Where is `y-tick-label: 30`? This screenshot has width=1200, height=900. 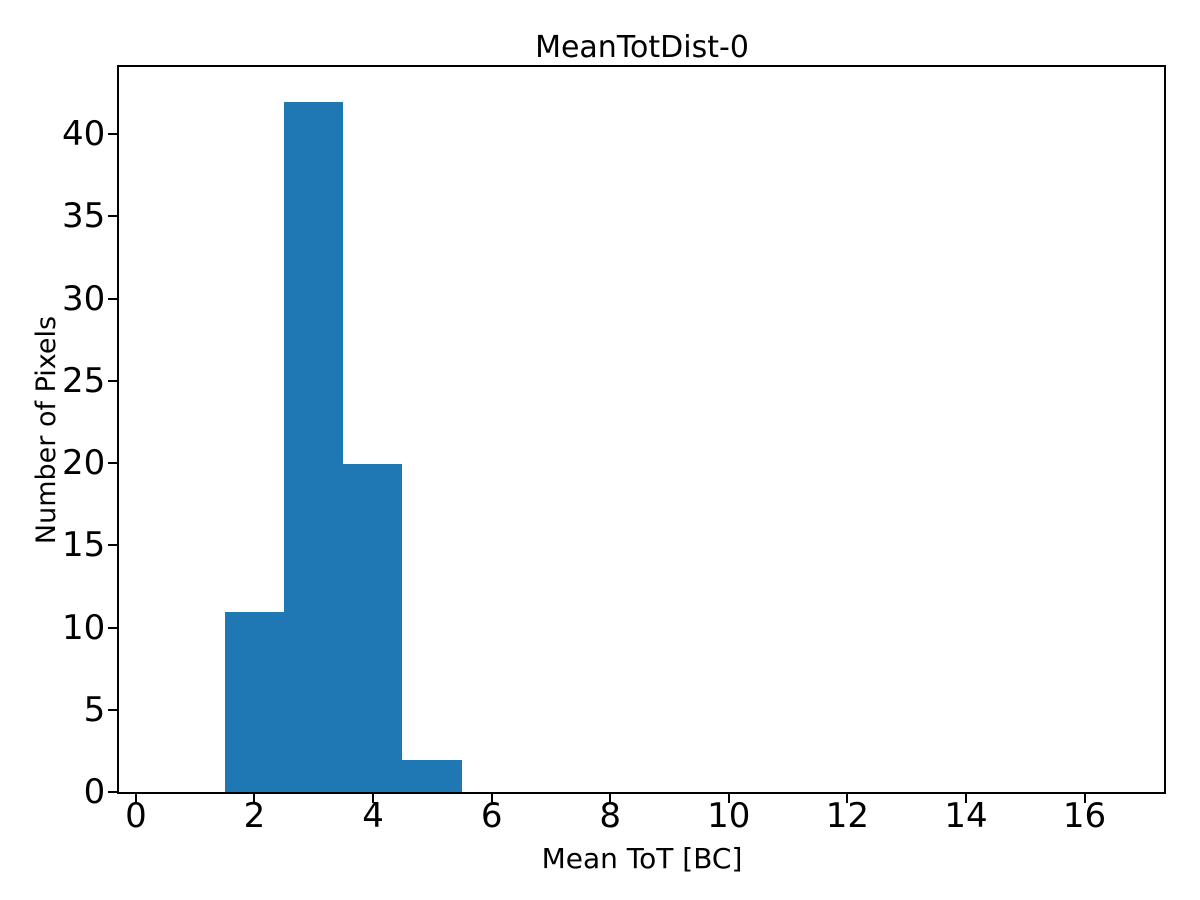 y-tick-label: 30 is located at coordinates (84, 298).